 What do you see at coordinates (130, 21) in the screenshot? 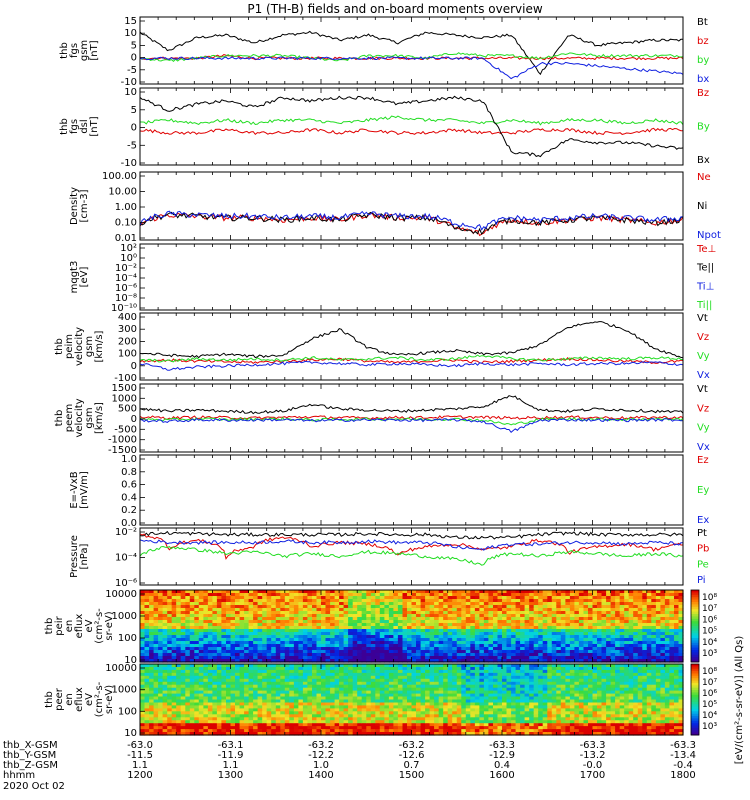
I see `y-tick-label: 15` at bounding box center [130, 21].